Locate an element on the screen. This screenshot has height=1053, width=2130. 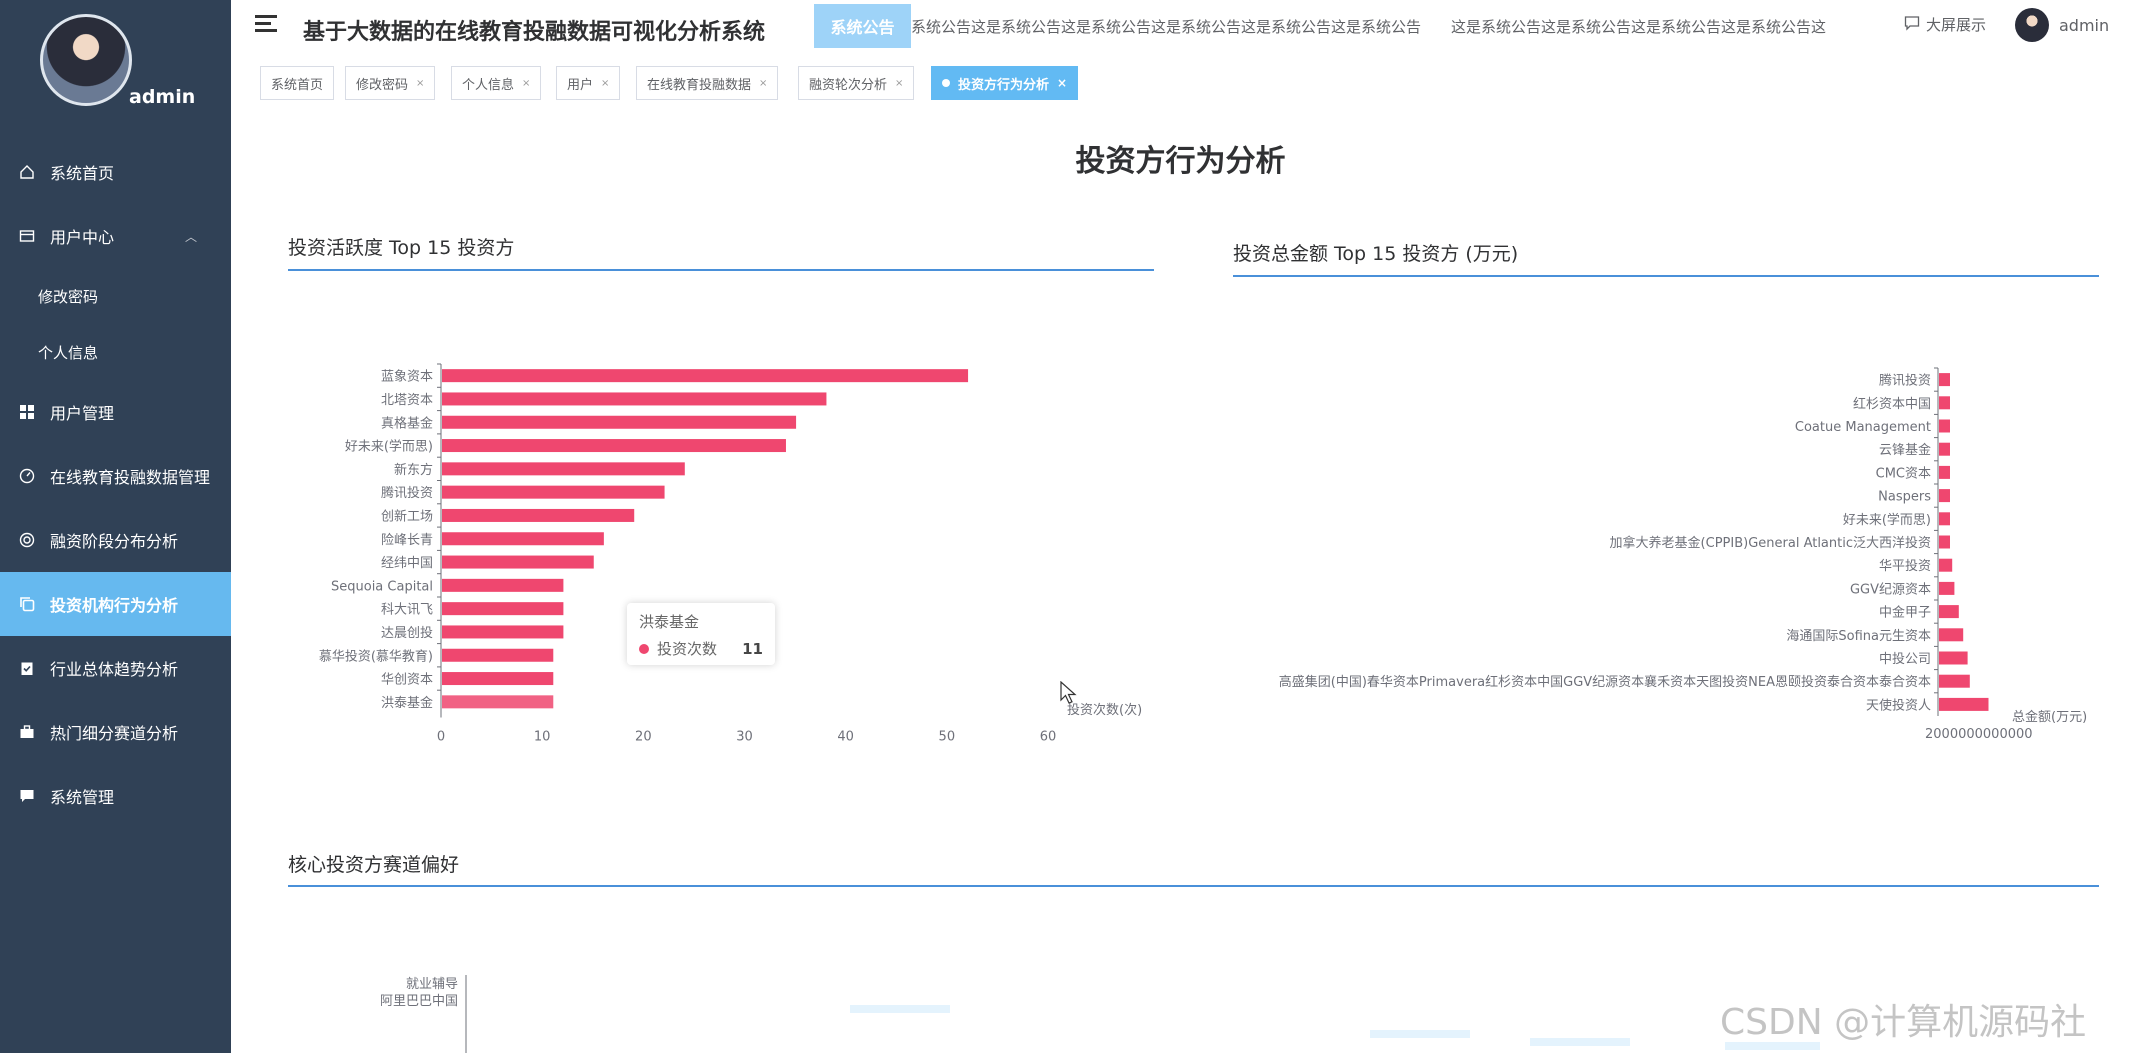
x-tick-label: 0 is located at coordinates (441, 737).